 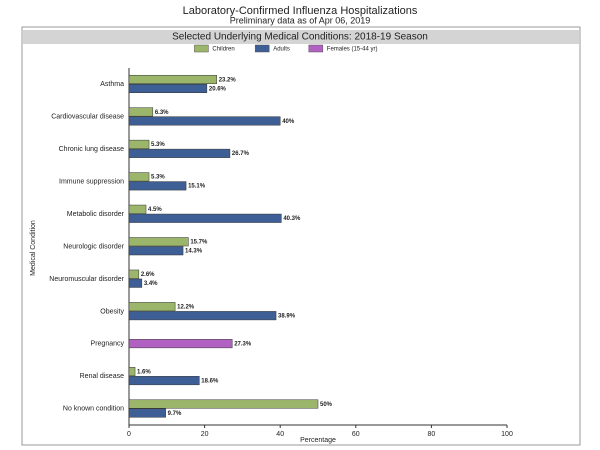 I want to click on value-label: 38.9%, so click(x=287, y=316).